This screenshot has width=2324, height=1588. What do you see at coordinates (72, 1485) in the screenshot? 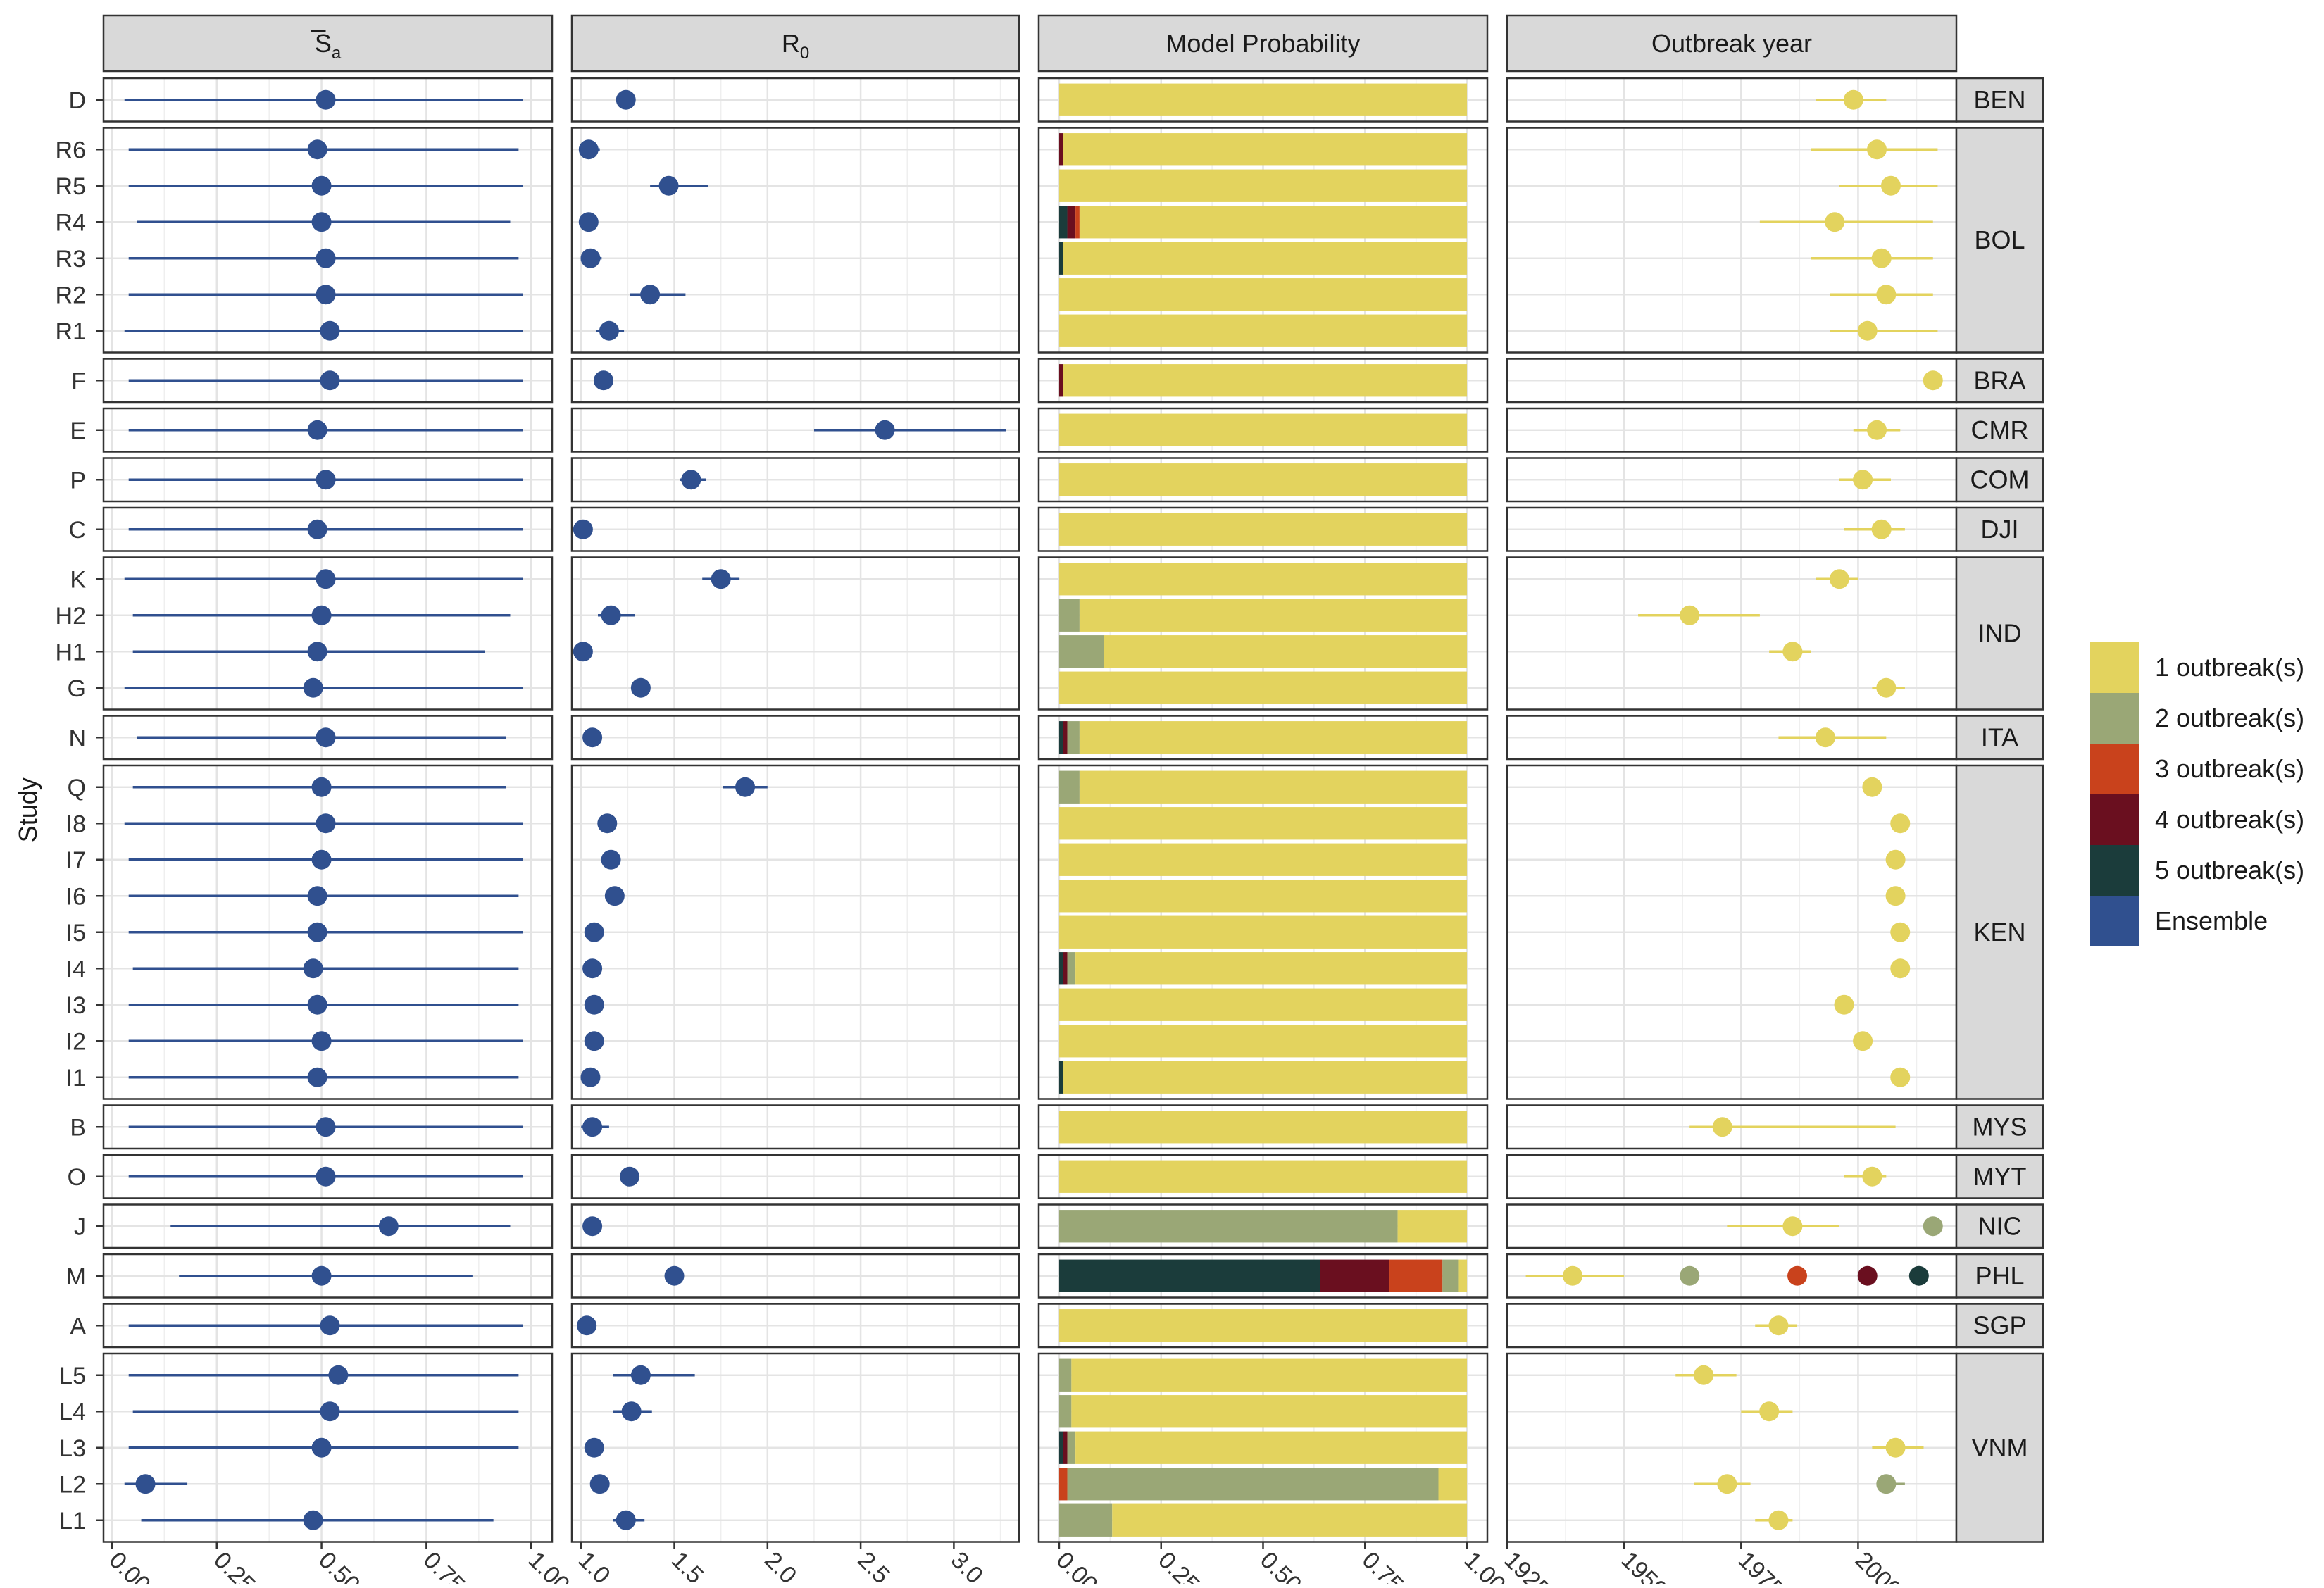
I see `y-tick-label-L2: L2` at bounding box center [72, 1485].